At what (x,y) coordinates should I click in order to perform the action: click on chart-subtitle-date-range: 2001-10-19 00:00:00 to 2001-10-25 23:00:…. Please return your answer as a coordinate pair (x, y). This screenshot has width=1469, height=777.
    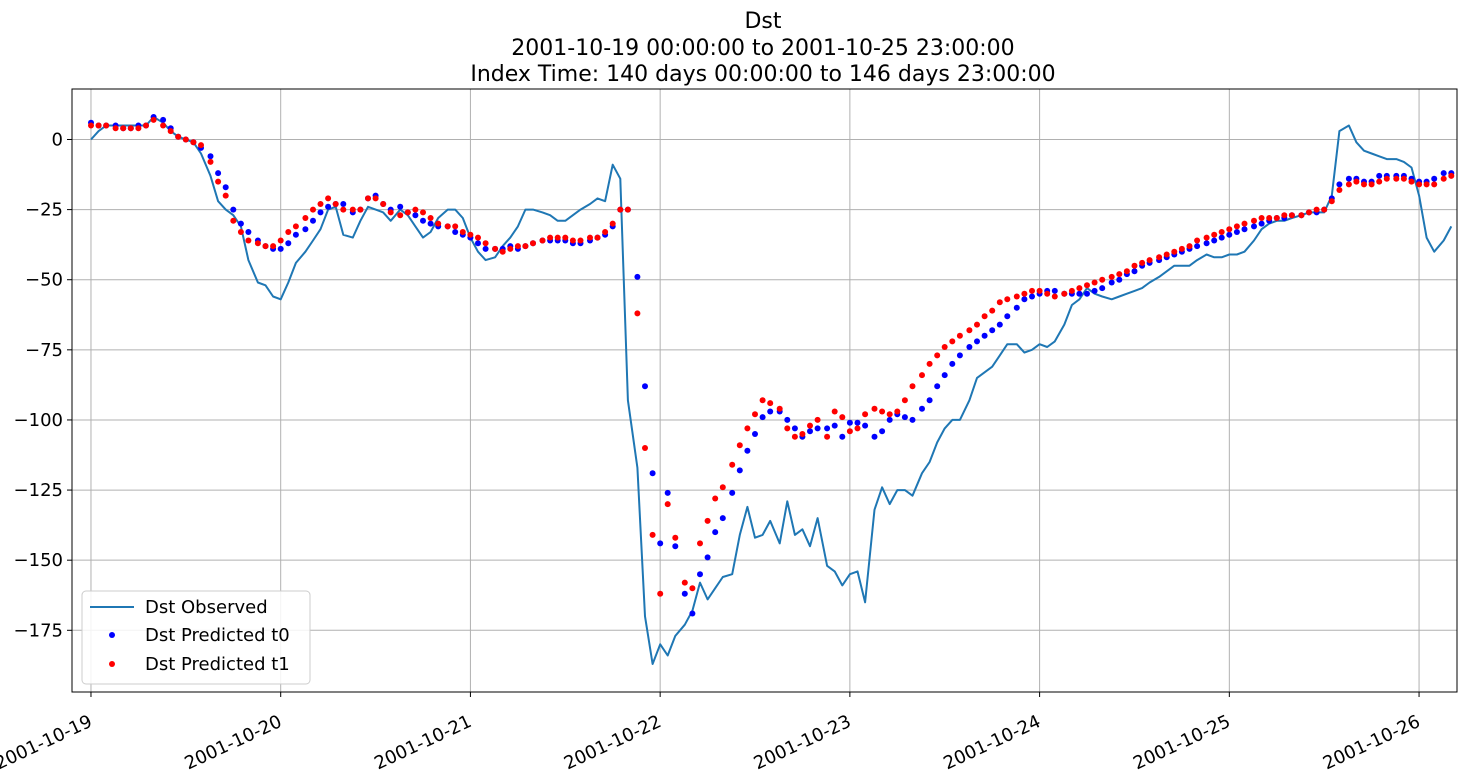
    Looking at the image, I should click on (762, 48).